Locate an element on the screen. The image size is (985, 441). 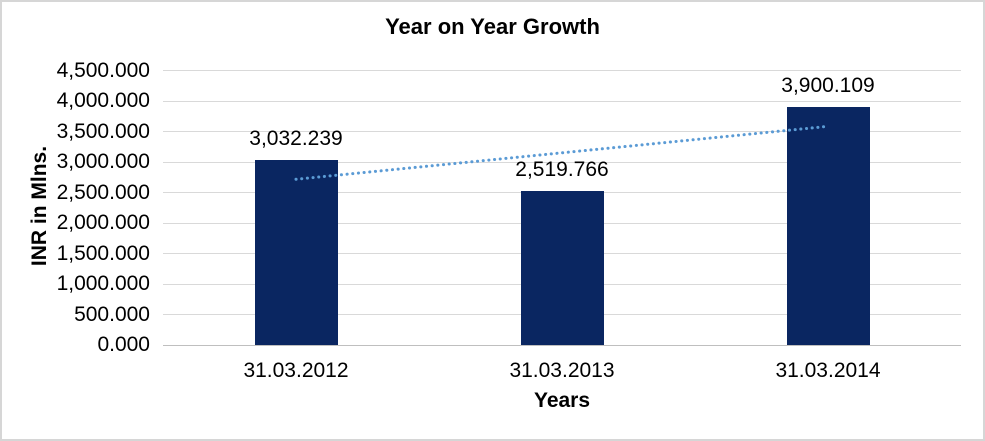
x-axis-title: Years is located at coordinates (562, 400).